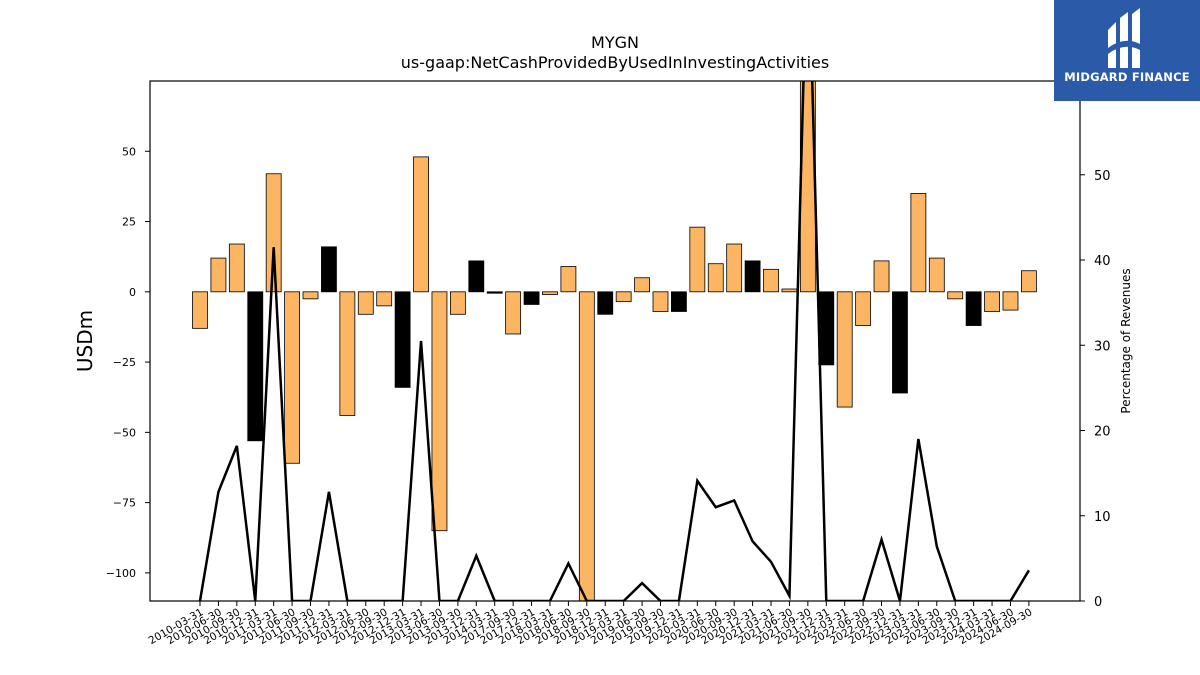  What do you see at coordinates (1102, 517) in the screenshot?
I see `y2-tick-label: 10` at bounding box center [1102, 517].